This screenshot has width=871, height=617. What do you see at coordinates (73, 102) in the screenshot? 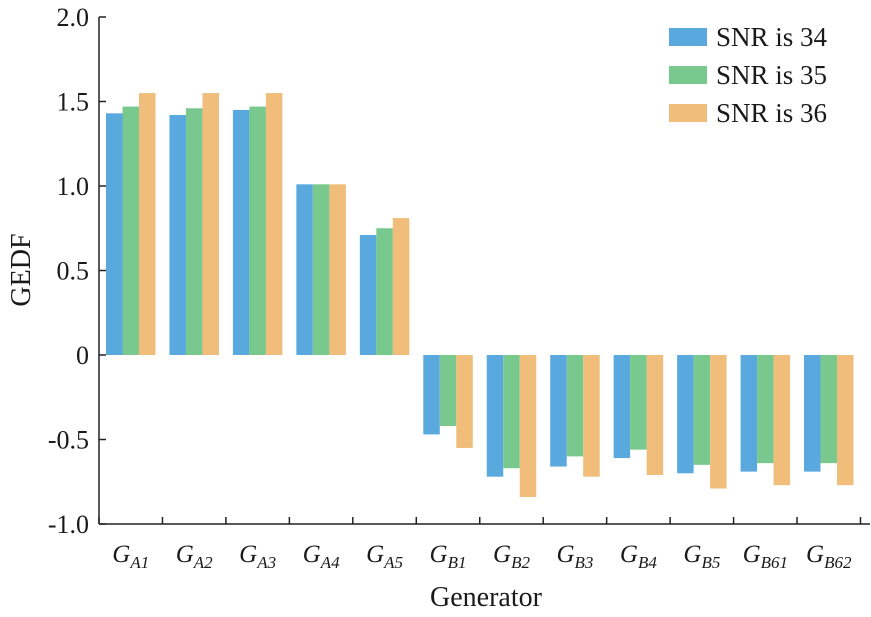
I see `y-tick-label: 1.5` at bounding box center [73, 102].